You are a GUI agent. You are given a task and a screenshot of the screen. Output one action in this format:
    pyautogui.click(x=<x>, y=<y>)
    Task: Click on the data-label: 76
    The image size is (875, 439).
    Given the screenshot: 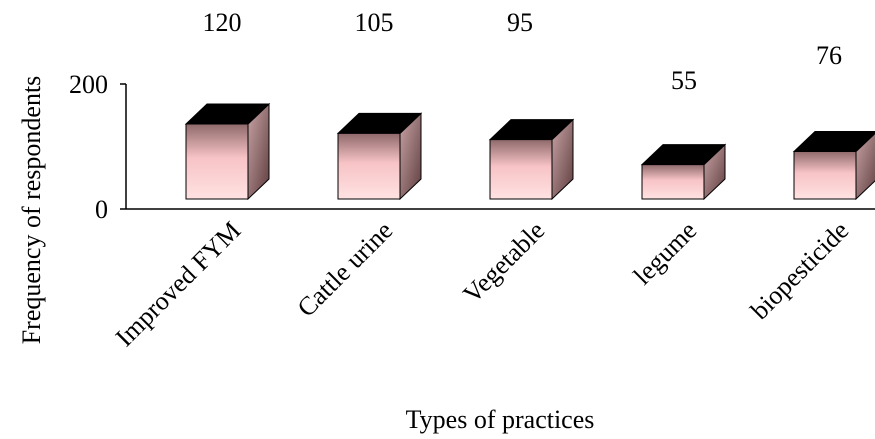 What is the action you would take?
    pyautogui.click(x=829, y=55)
    